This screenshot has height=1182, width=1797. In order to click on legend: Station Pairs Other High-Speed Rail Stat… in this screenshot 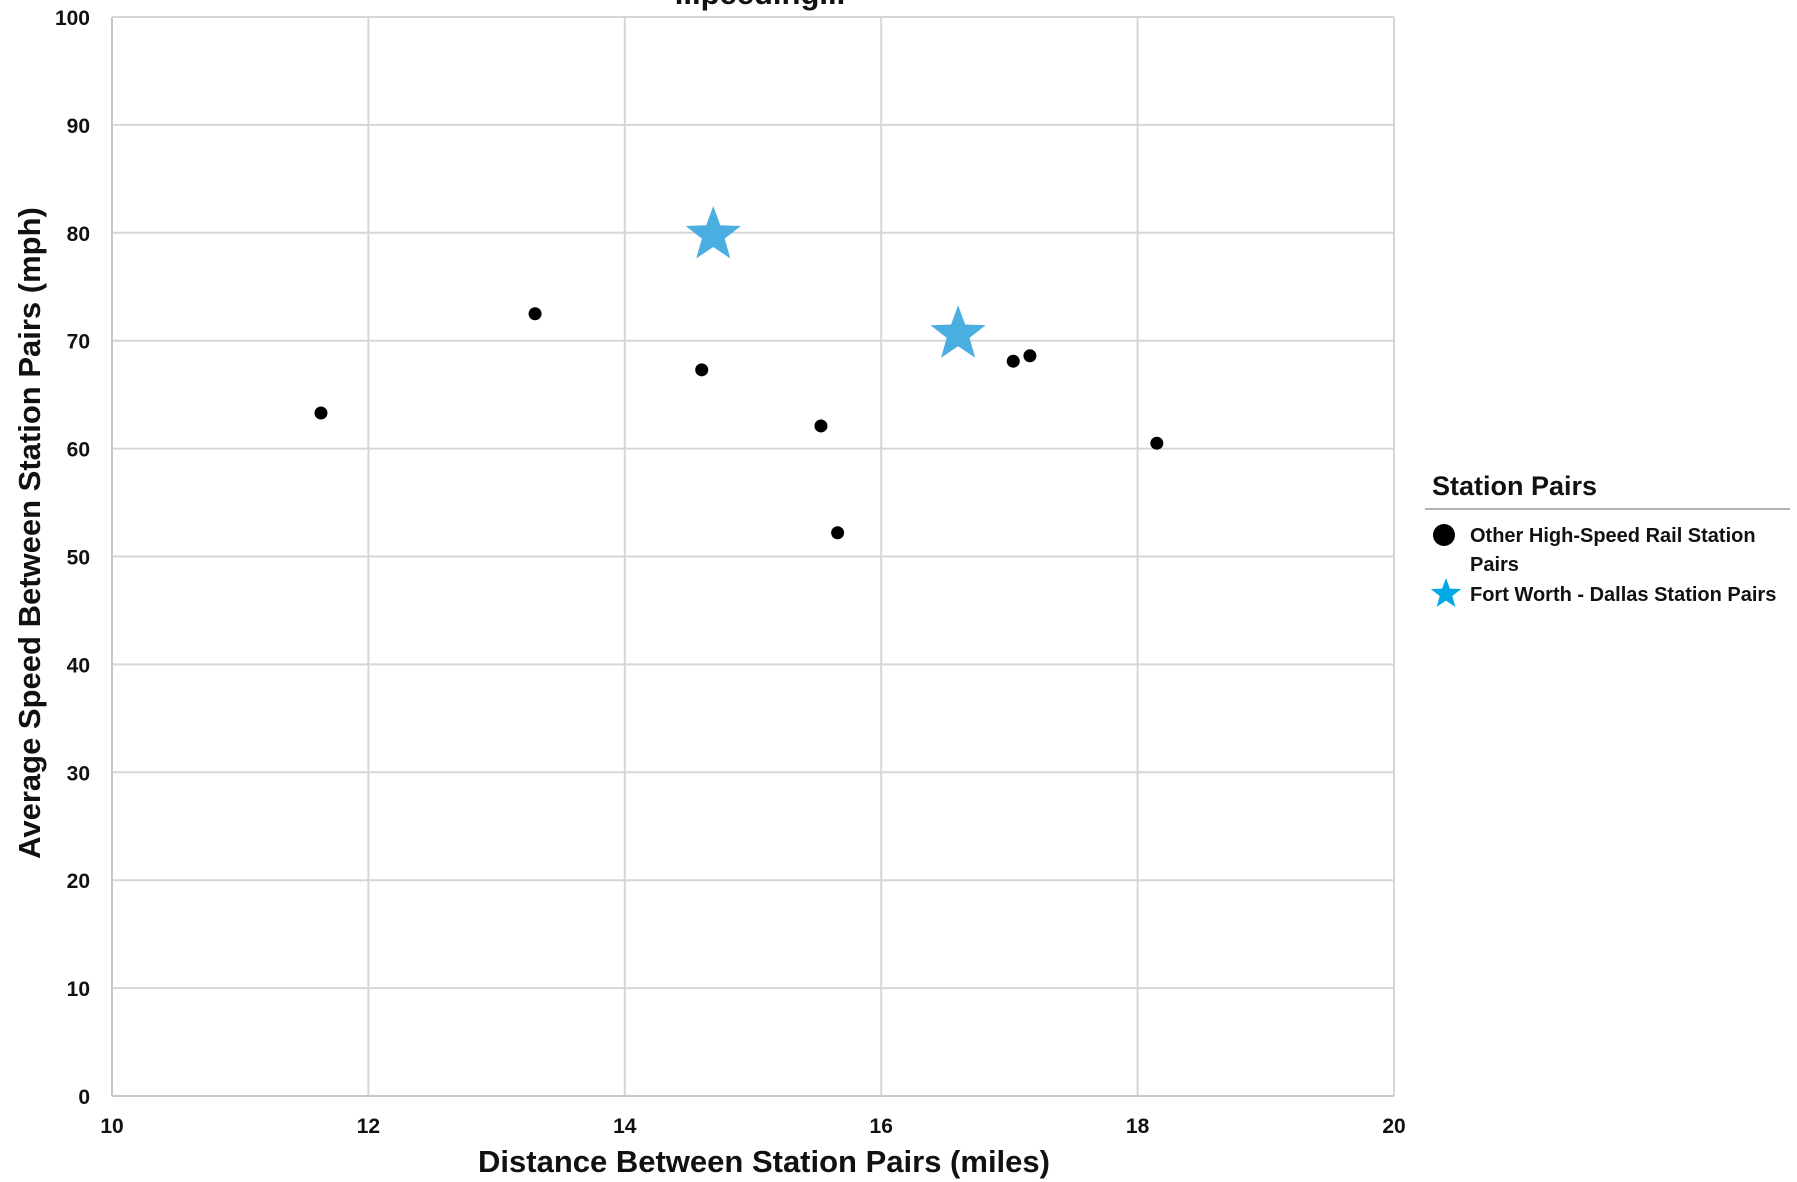, I will do `click(1607, 539)`.